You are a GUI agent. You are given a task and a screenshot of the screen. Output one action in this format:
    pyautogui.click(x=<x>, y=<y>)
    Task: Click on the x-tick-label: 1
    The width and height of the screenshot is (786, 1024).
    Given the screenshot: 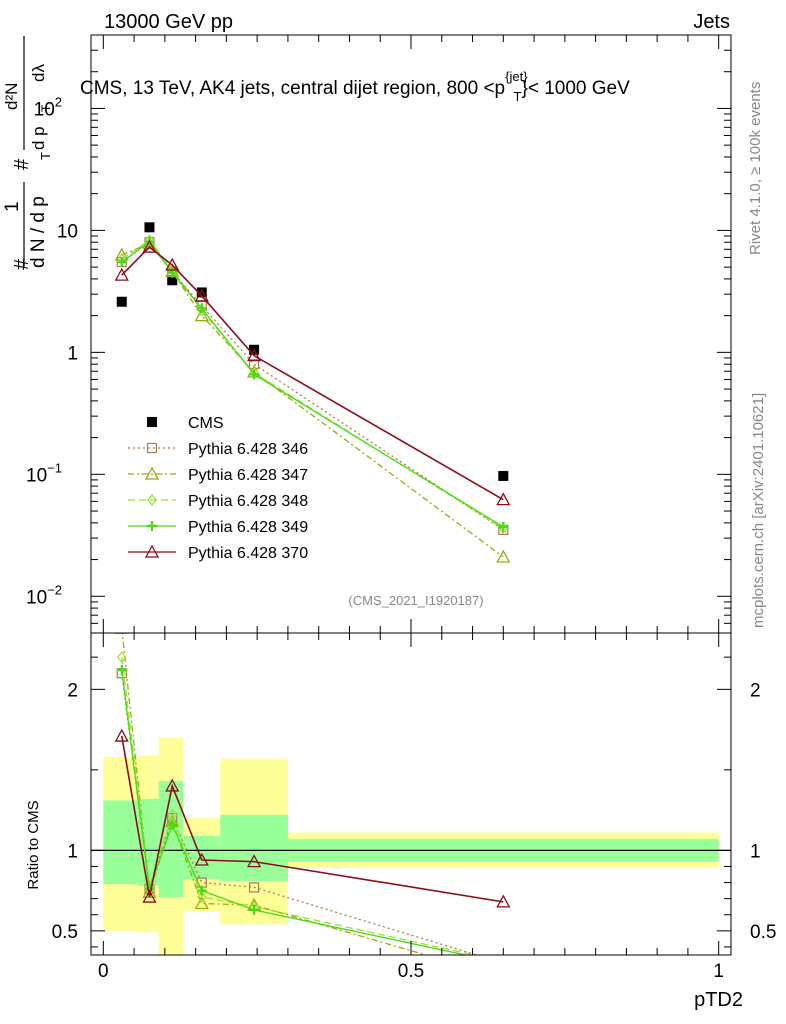 What is the action you would take?
    pyautogui.click(x=718, y=971)
    